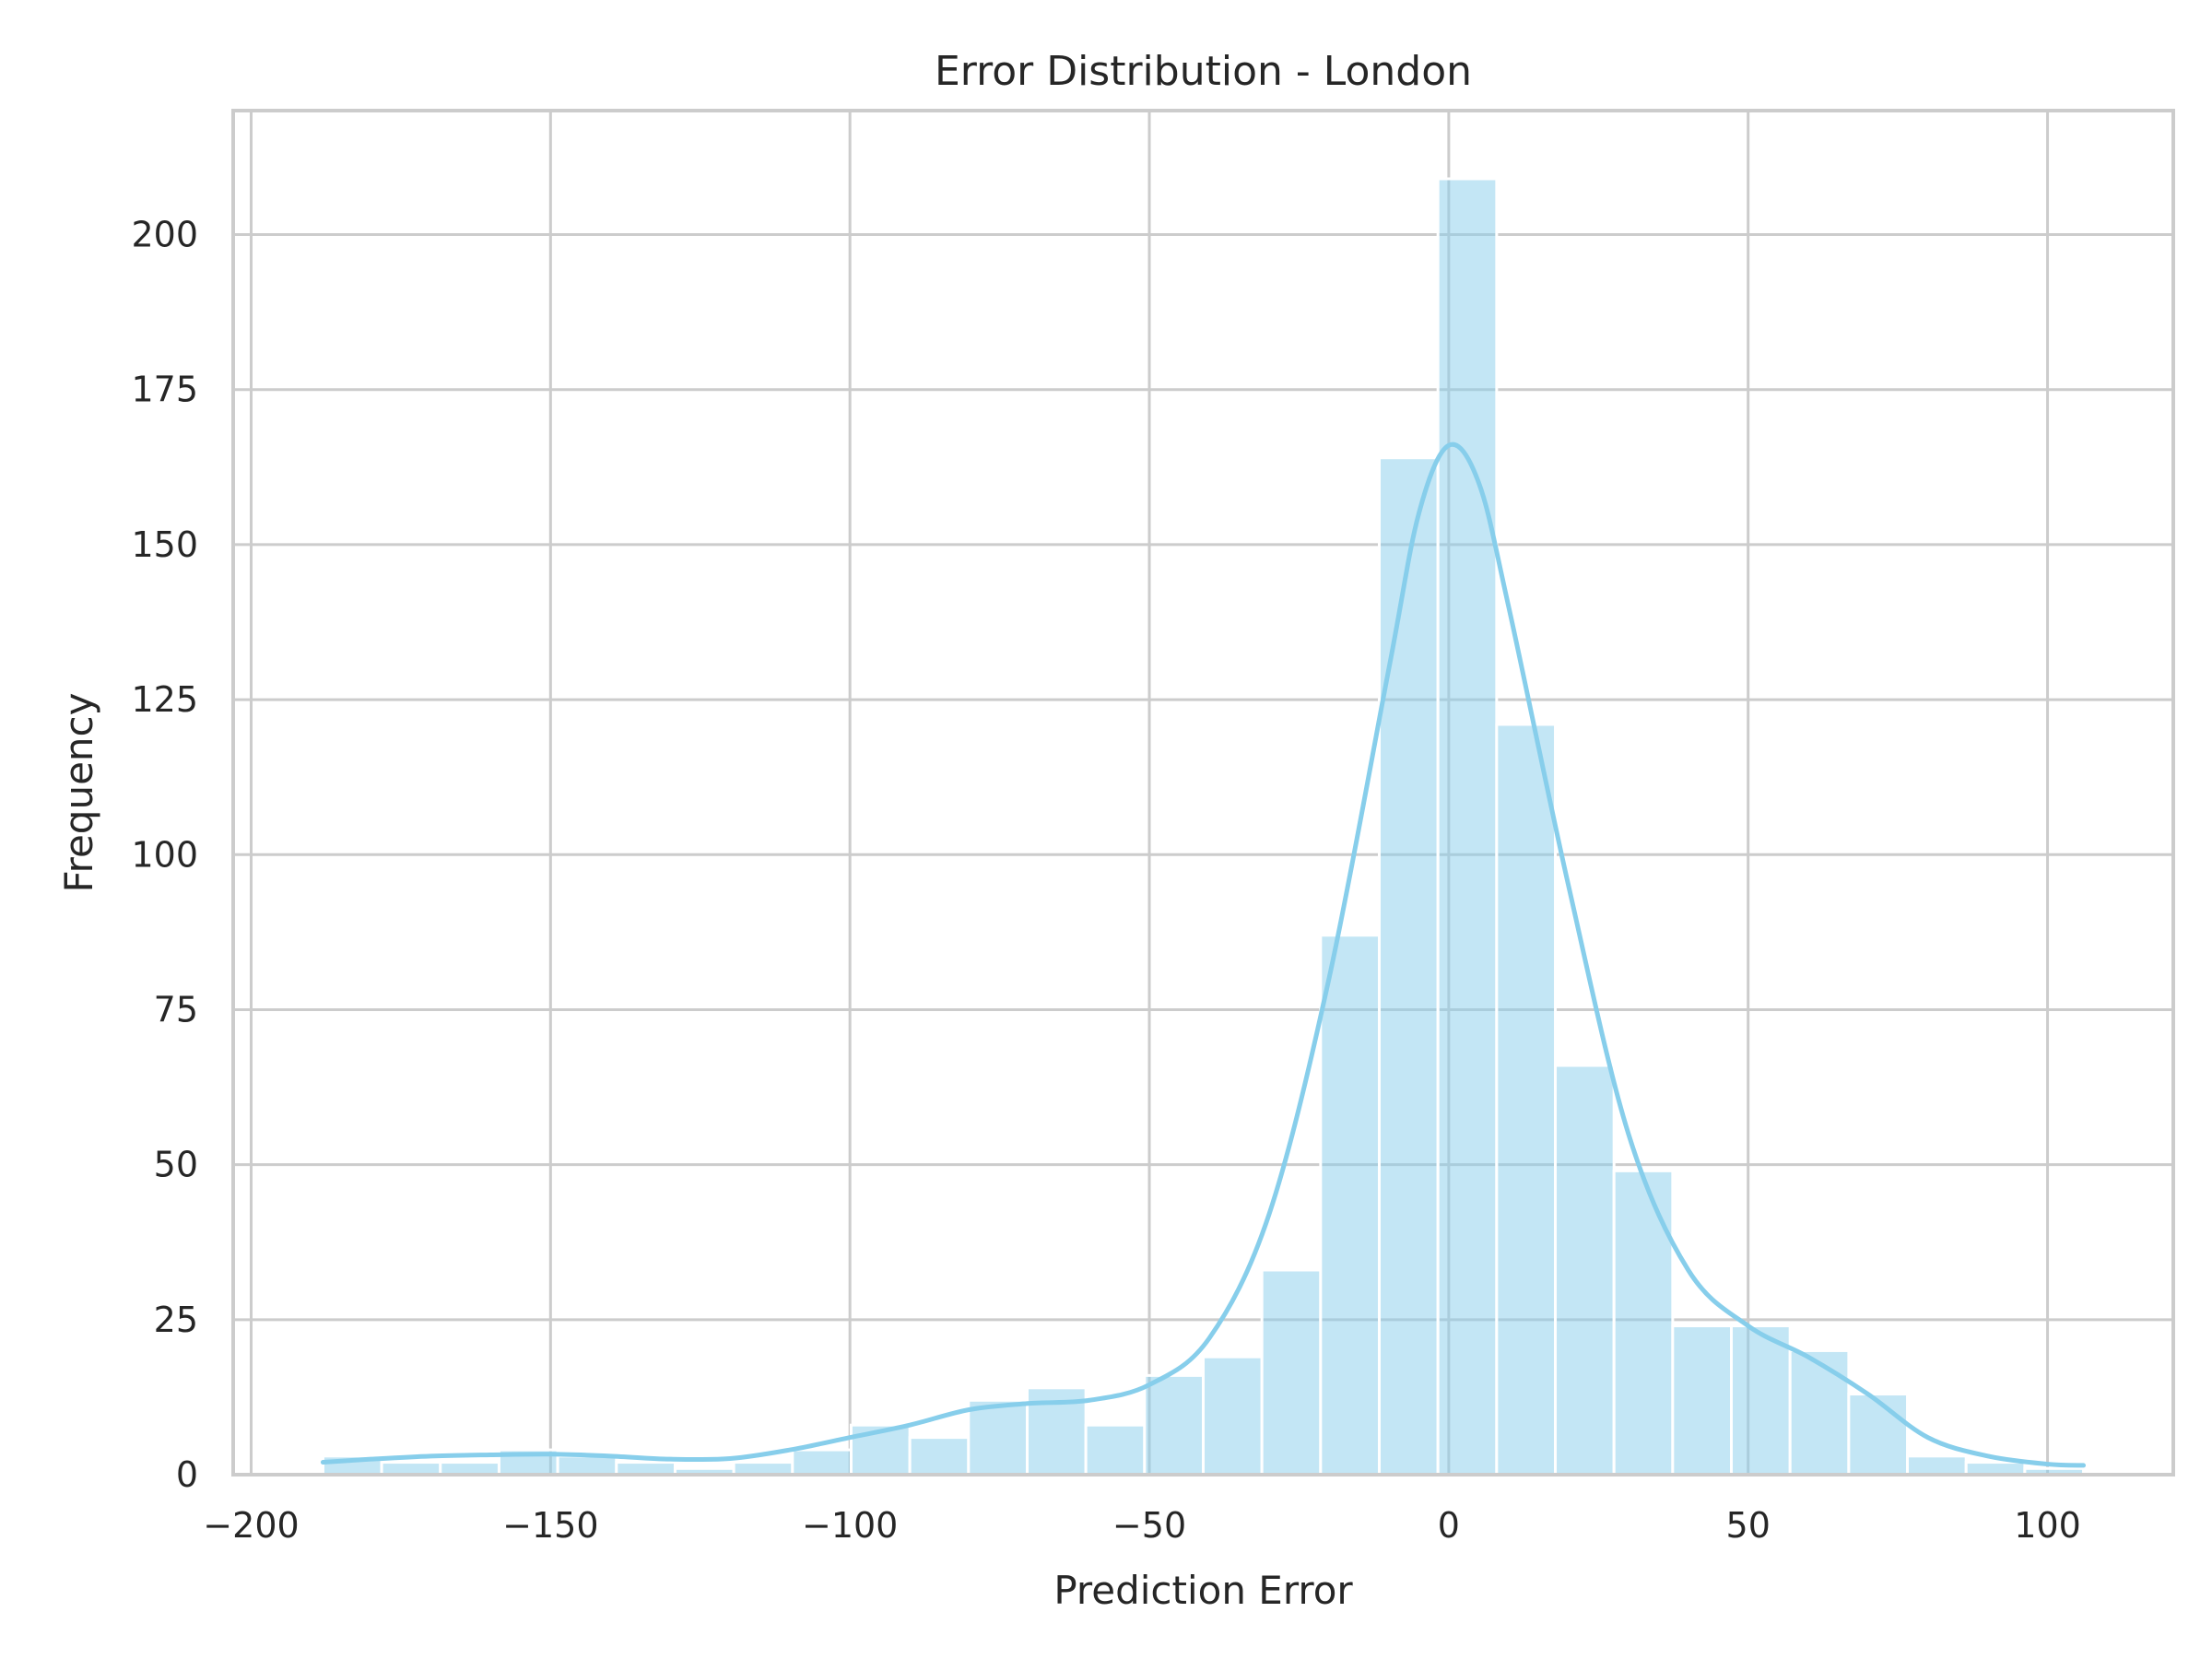  I want to click on y-tick-label: 75, so click(176, 1009).